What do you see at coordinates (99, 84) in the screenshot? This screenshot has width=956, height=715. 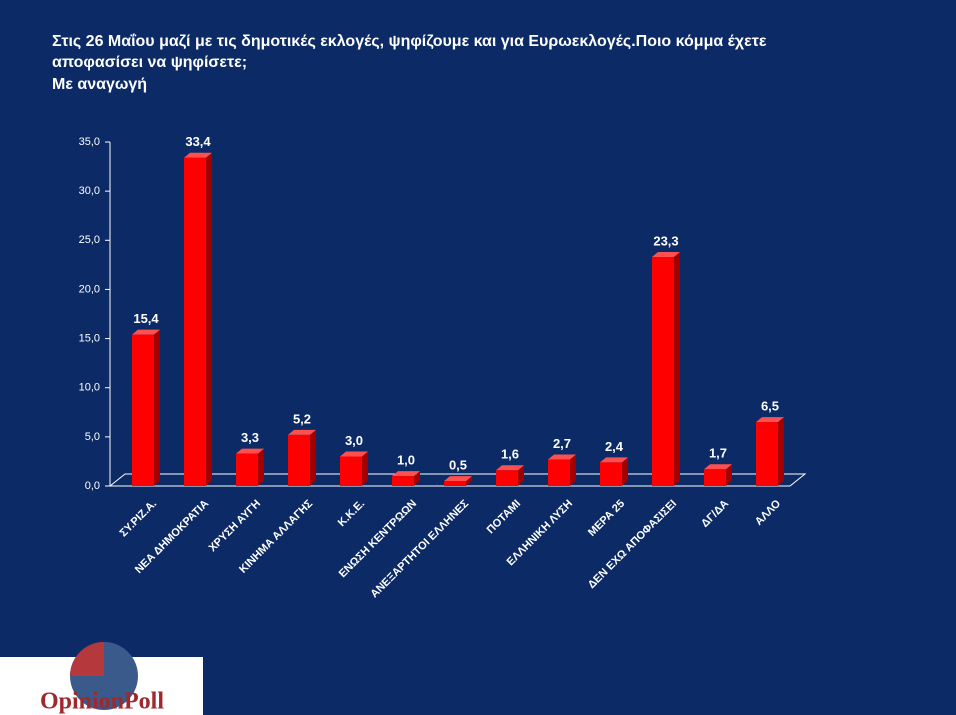 I see `subtitle: Με αναγωγή` at bounding box center [99, 84].